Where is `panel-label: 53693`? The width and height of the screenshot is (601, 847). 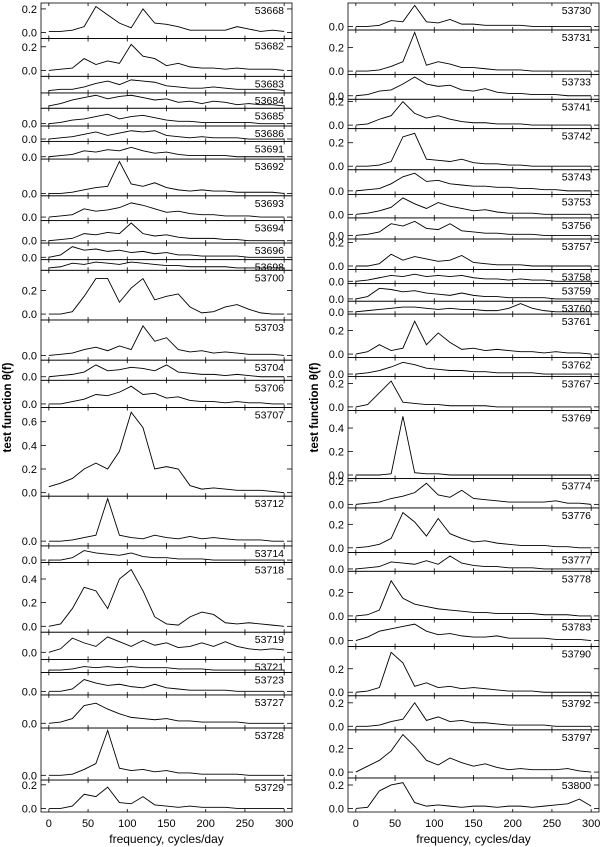
panel-label: 53693 is located at coordinates (269, 204).